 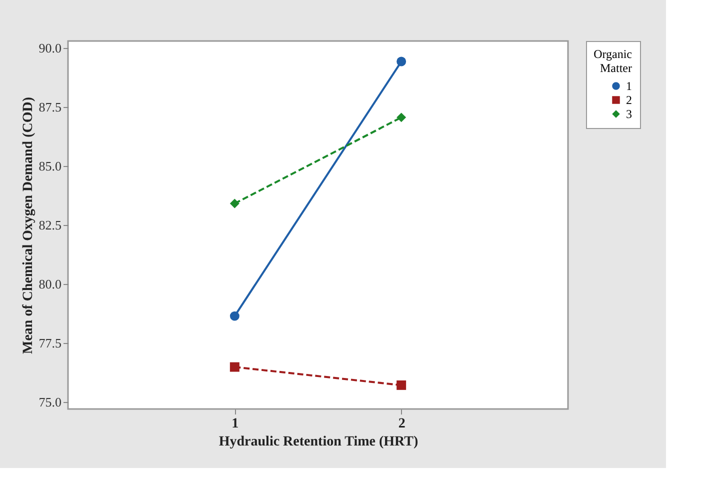 I want to click on y-tick-label: 80.0, so click(x=50, y=284).